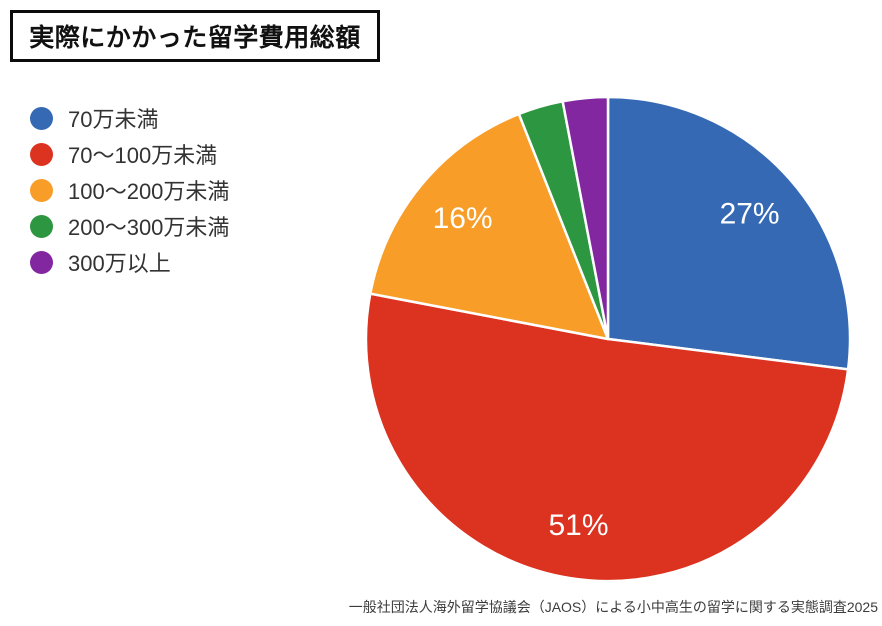 The height and width of the screenshot is (626, 882). Describe the element at coordinates (149, 191) in the screenshot. I see `legend-label: 100〜200万未満` at that location.